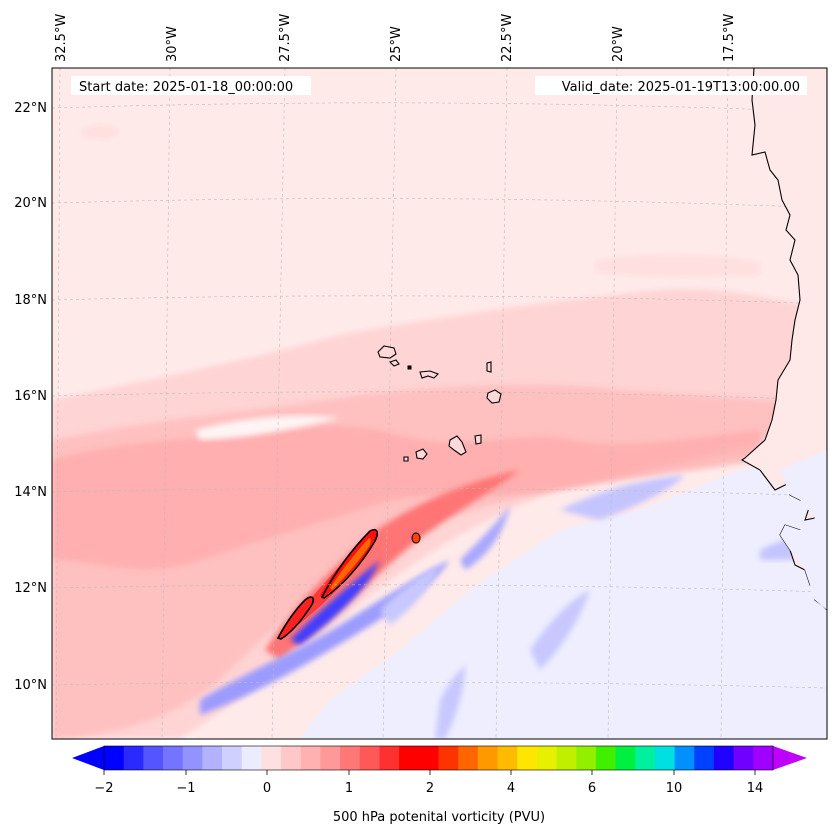 This screenshot has height=836, width=837. I want to click on colorbar-frame, so click(438, 758).